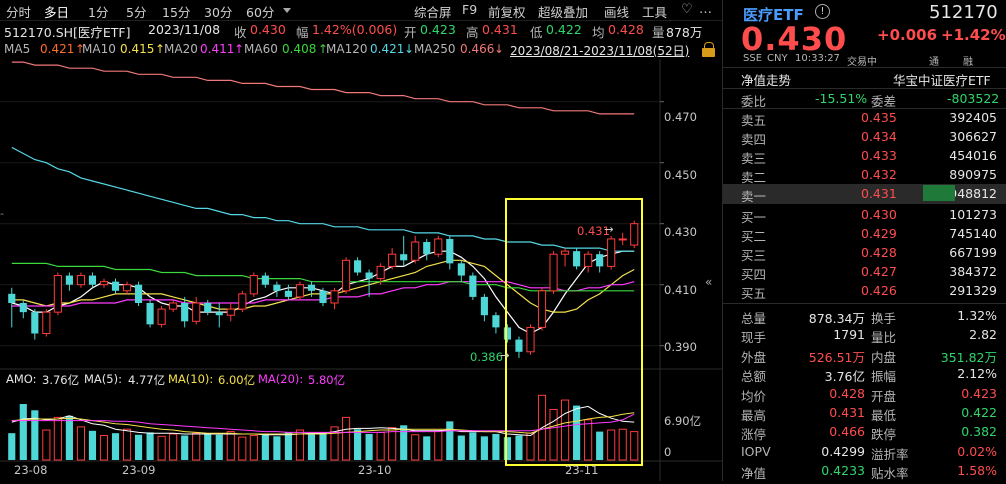 The height and width of the screenshot is (484, 1006). Describe the element at coordinates (864, 452) in the screenshot. I see `stat-row: IOPV 0.4299 溢折率 0.02%` at that location.